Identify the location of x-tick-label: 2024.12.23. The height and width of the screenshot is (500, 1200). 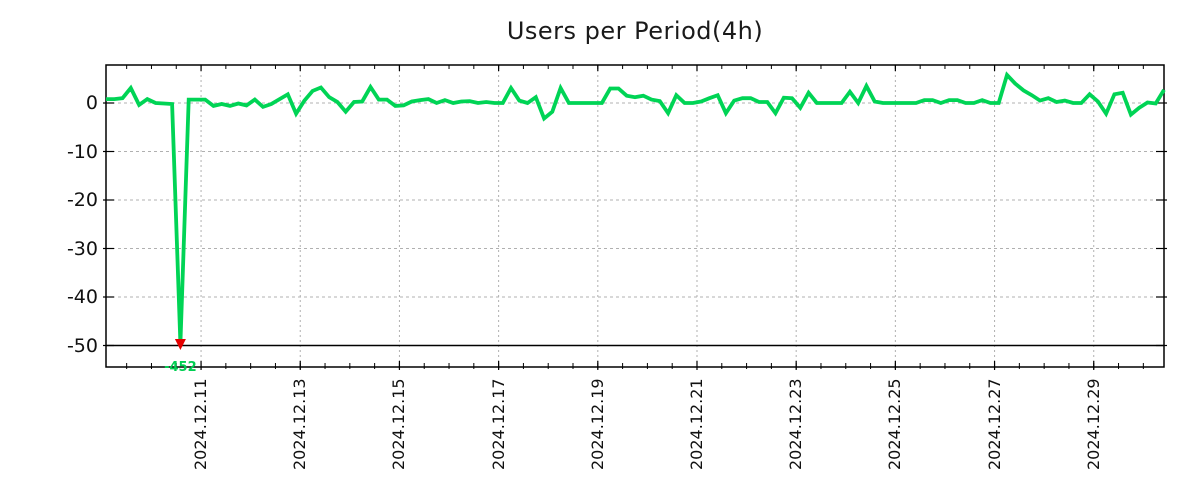
(796, 424).